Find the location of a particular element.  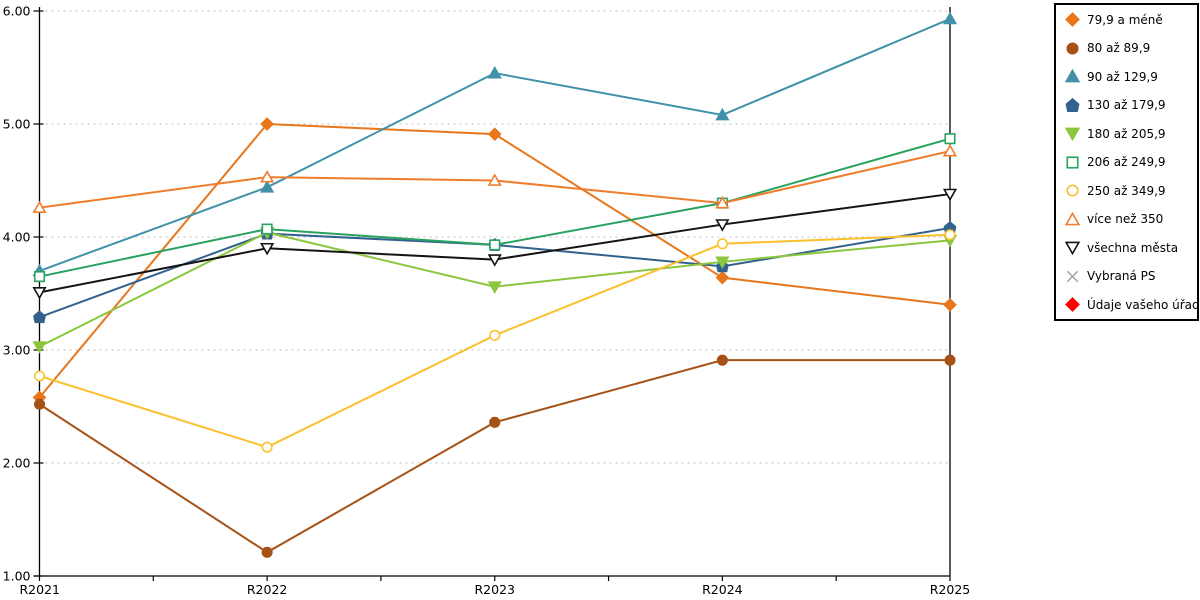

legend-item: 130 až 179,9 is located at coordinates (1130, 105).